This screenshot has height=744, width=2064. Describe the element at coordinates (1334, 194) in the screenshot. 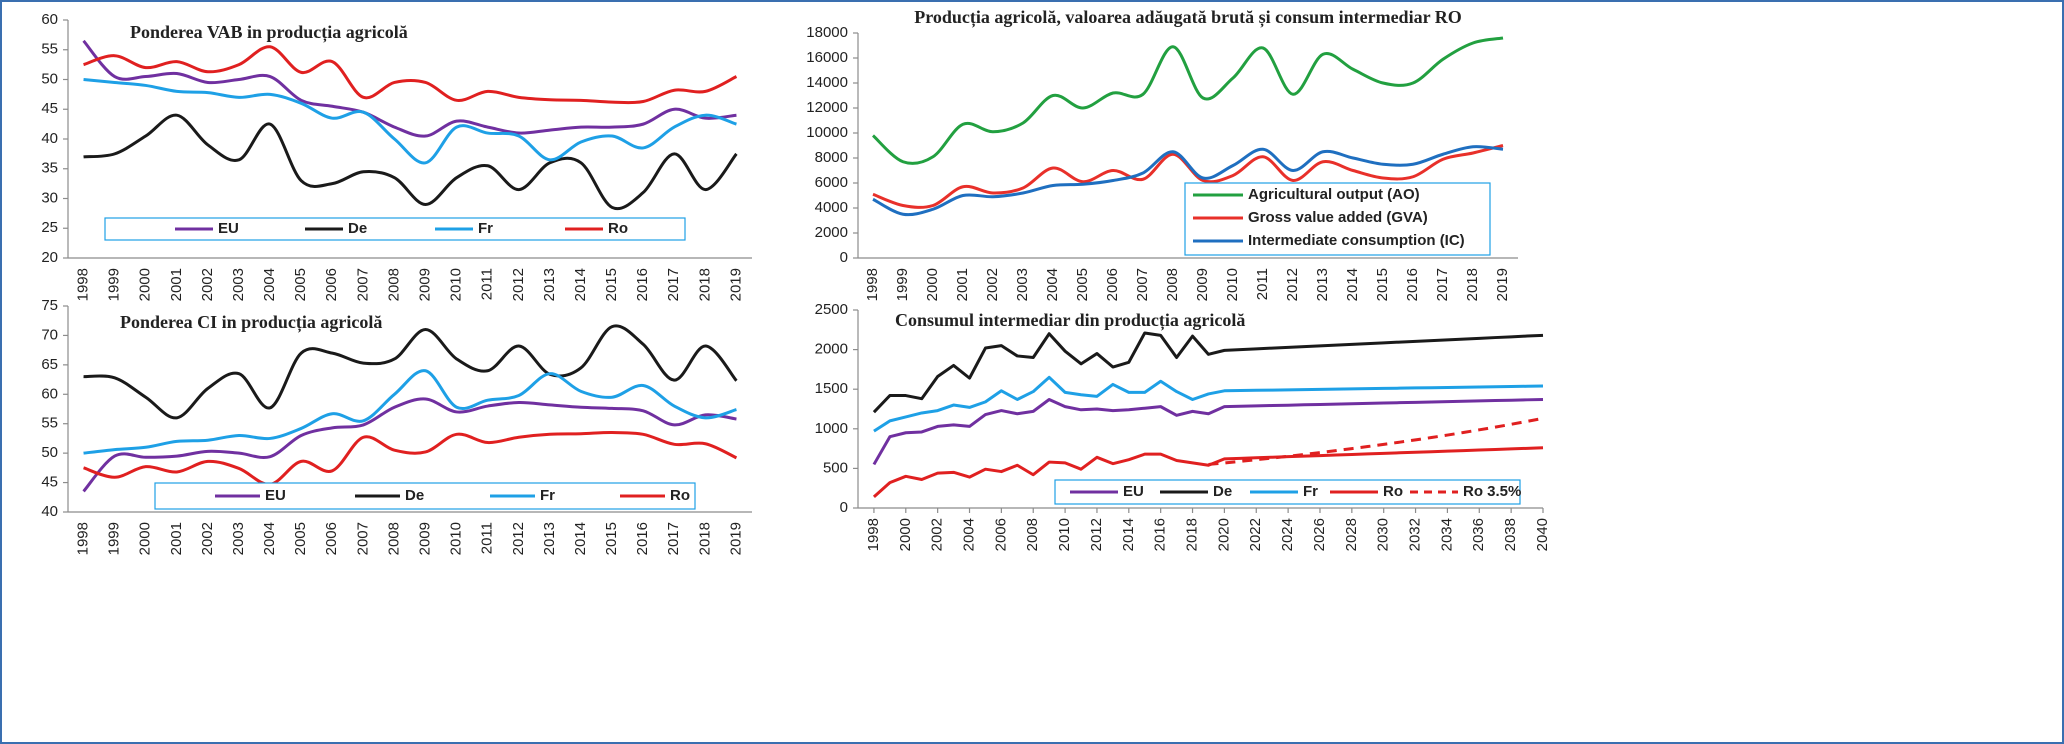

I see `legend-label: Agricultural output (AO)` at that location.